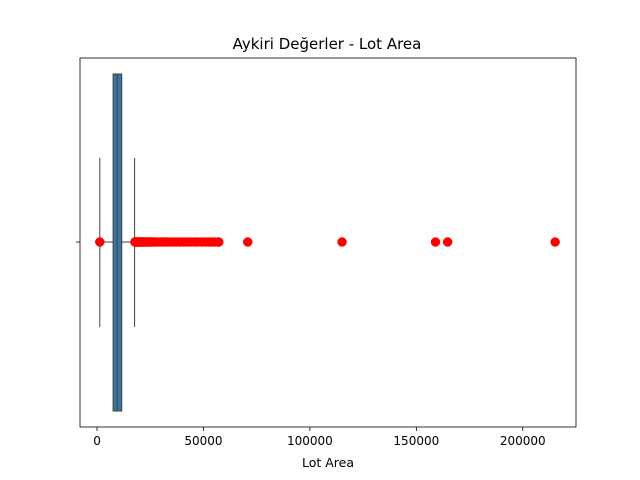 The image size is (640, 480). I want to click on x-tick-label: 200000, so click(523, 441).